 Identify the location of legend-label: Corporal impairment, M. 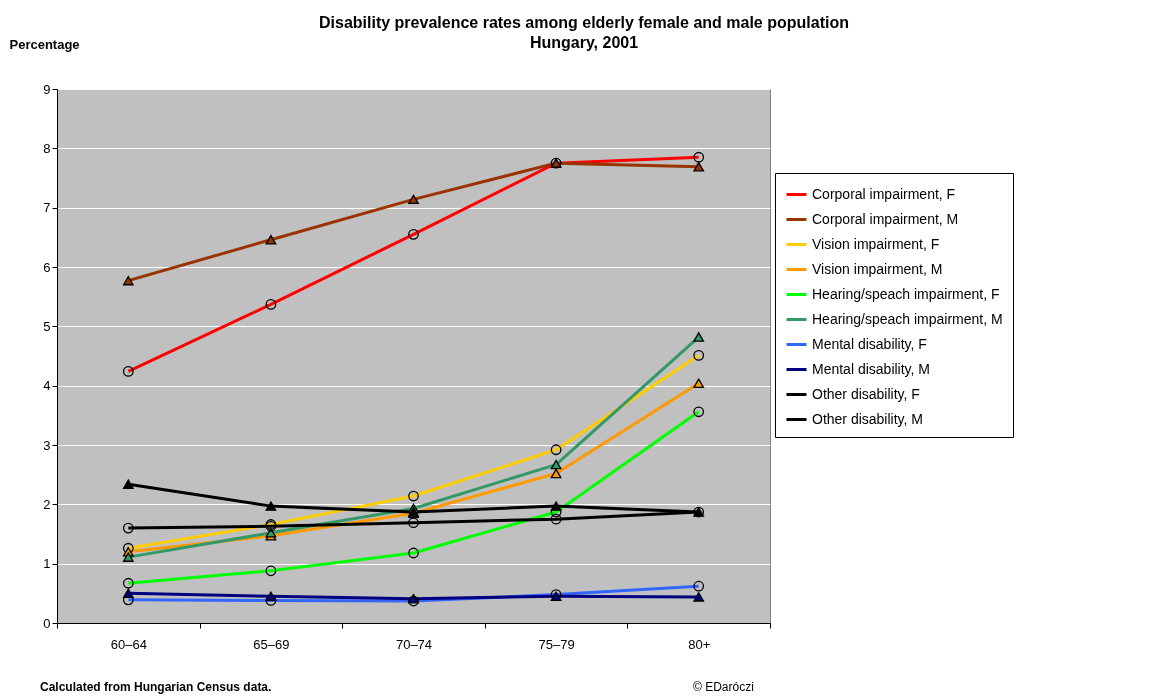
(885, 218).